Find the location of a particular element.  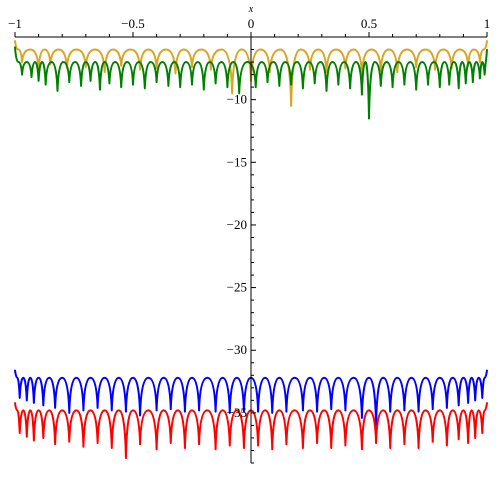

y-tick-label: −15 is located at coordinates (237, 161).